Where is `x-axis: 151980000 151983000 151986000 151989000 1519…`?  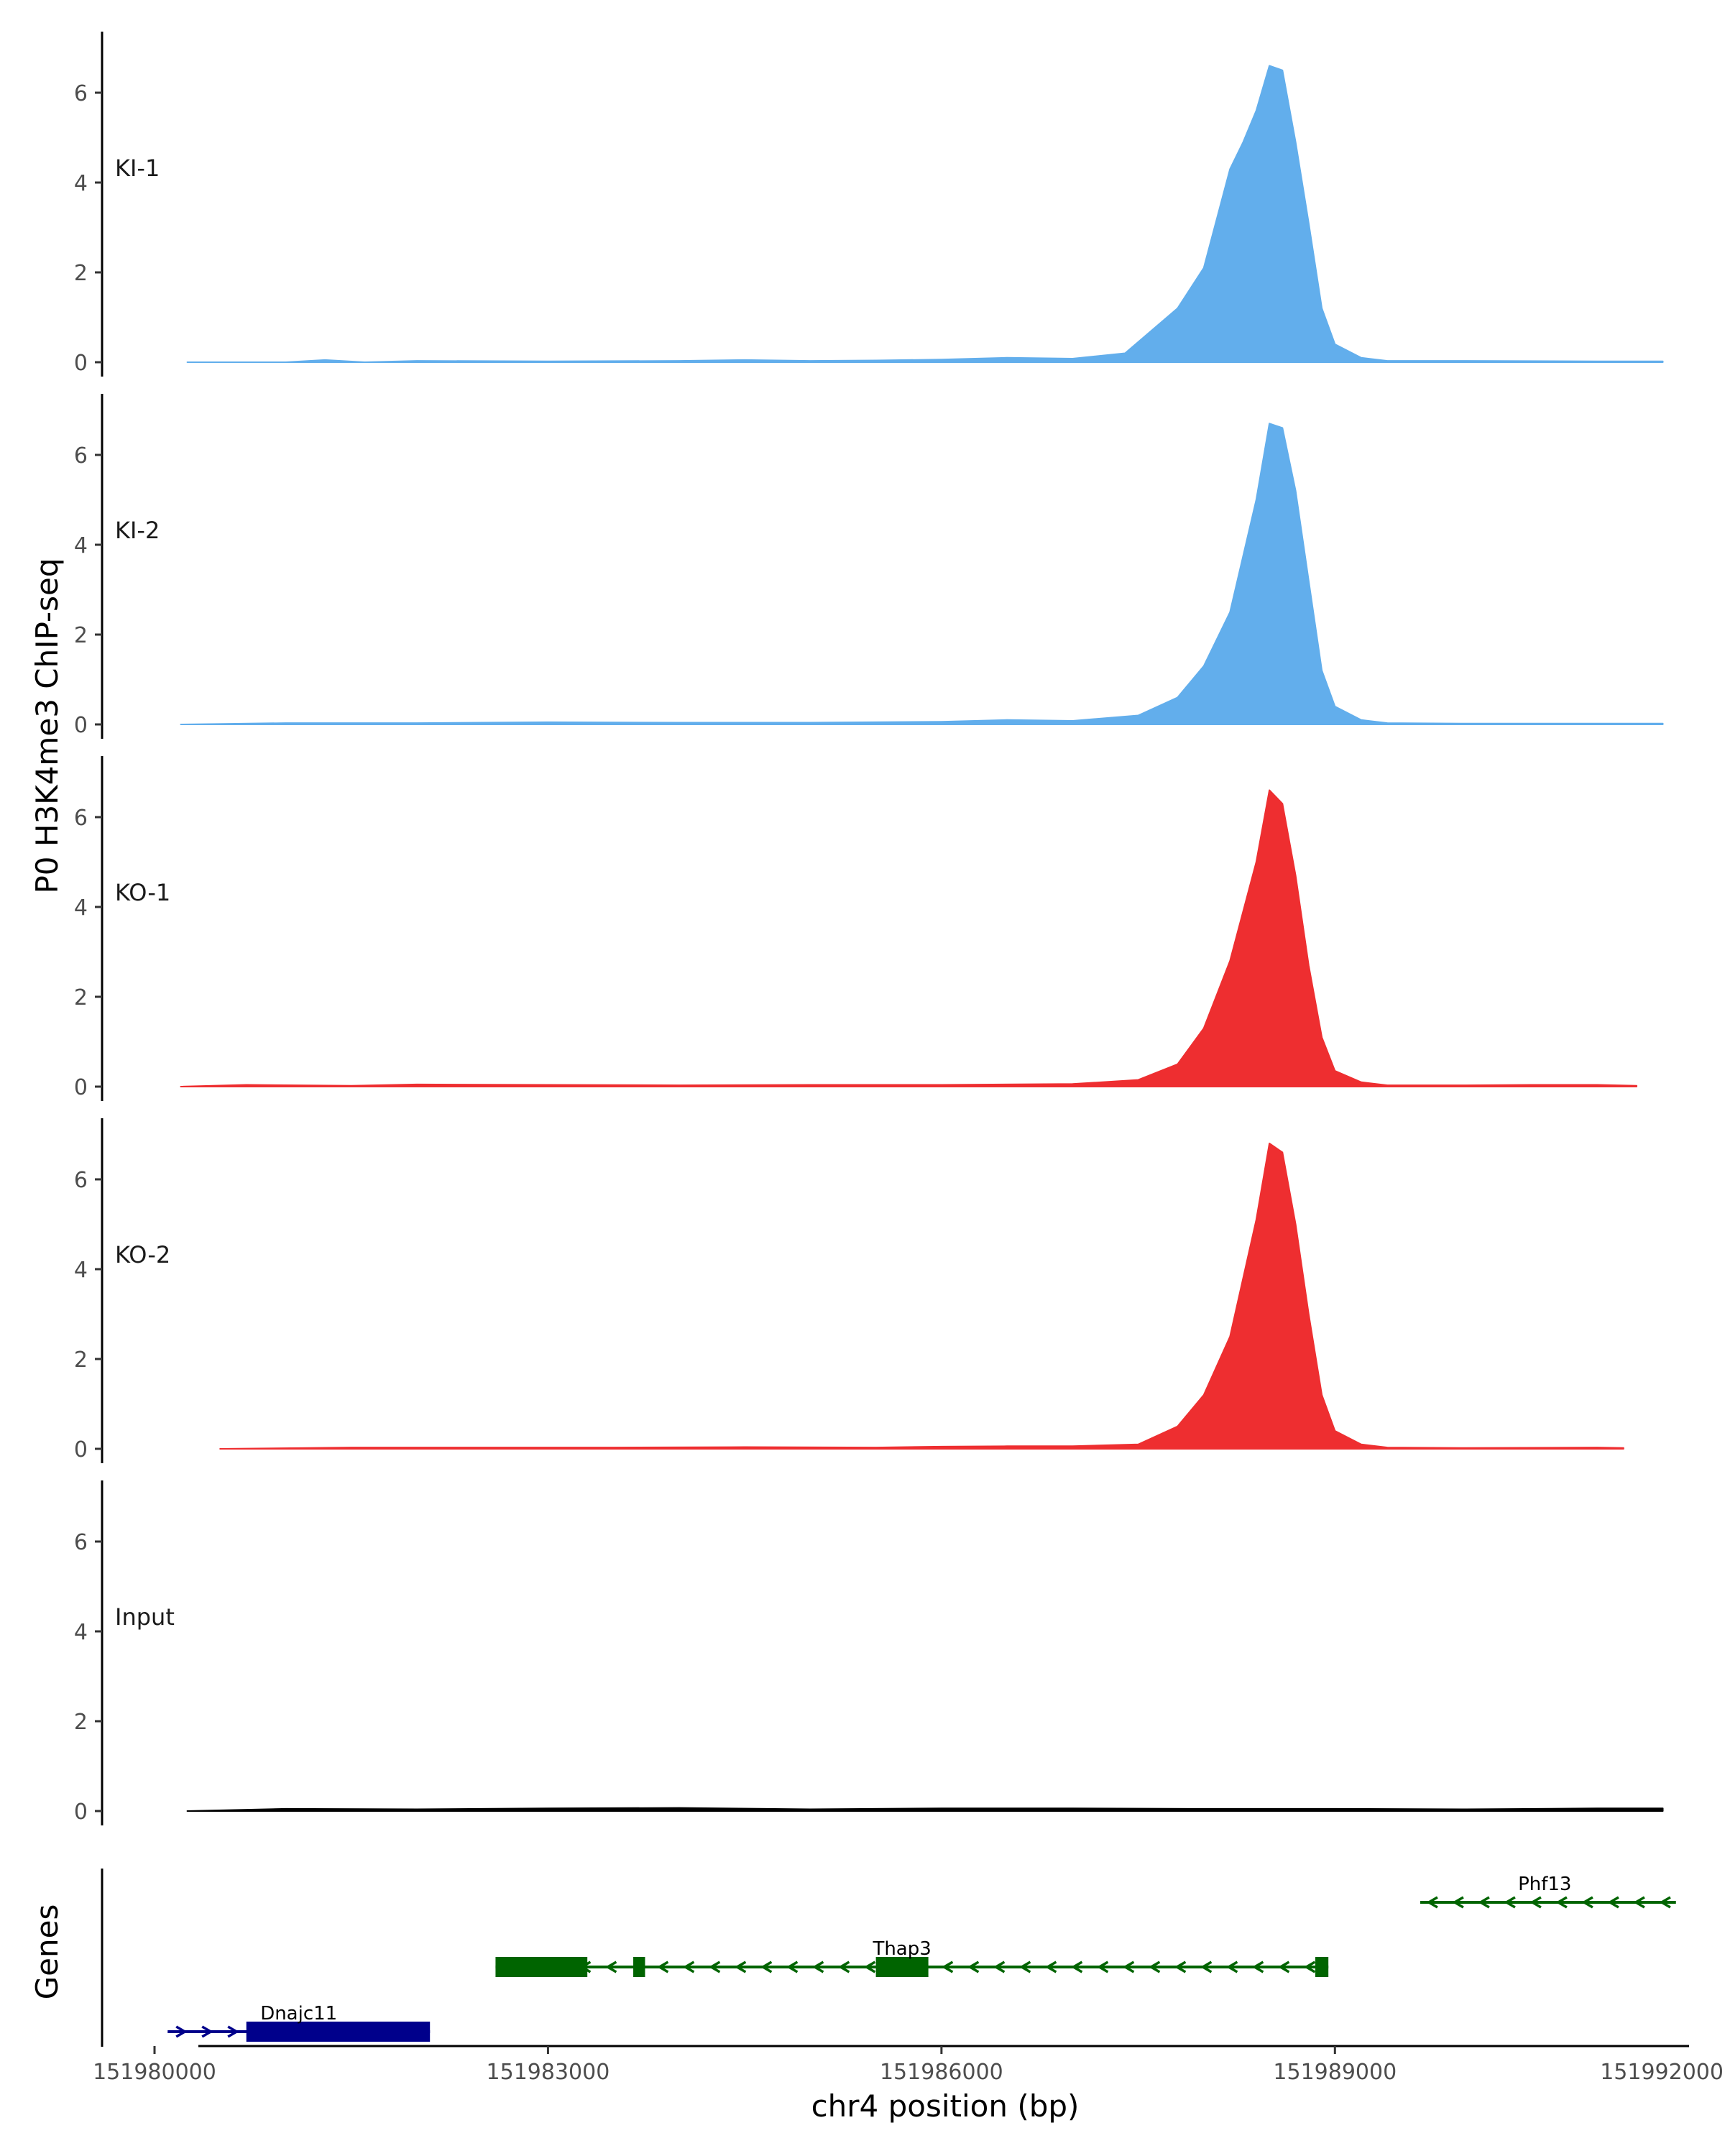 x-axis: 151980000 151983000 151986000 151989000 1519… is located at coordinates (908, 2065).